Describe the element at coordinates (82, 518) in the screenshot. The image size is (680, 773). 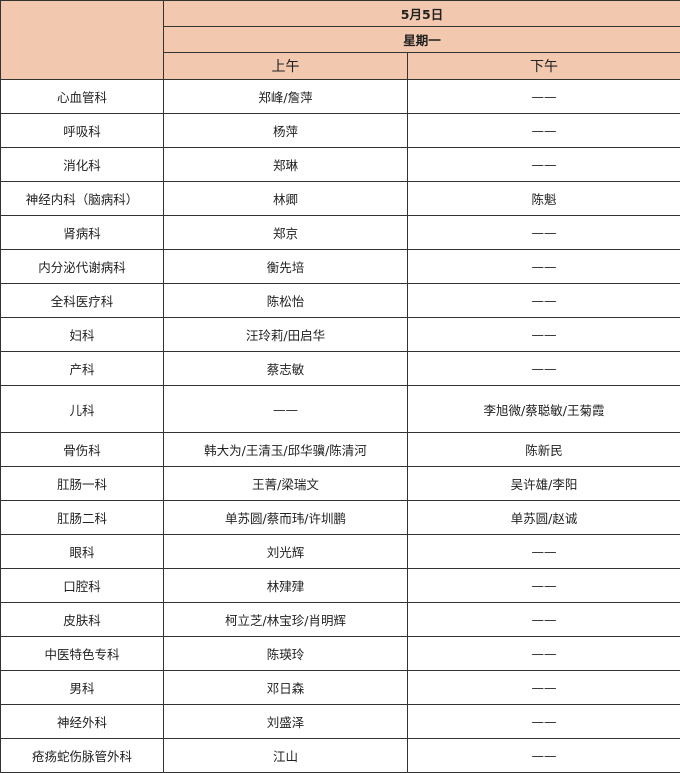
I see `department-cell: 肛肠二科` at that location.